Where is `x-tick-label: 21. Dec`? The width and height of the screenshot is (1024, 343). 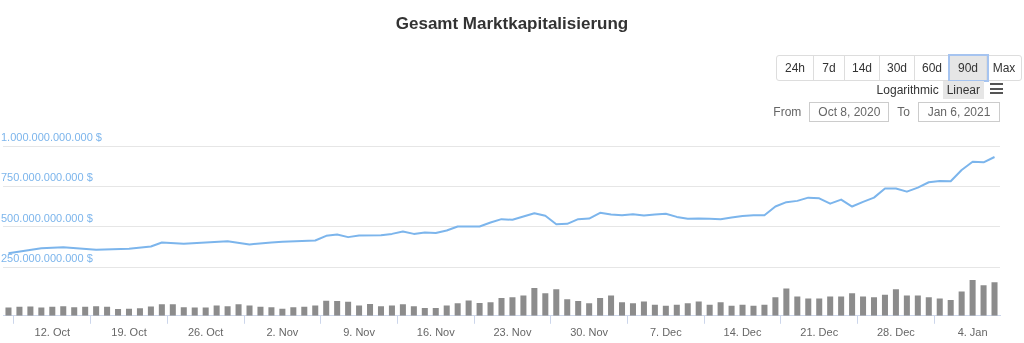 x-tick-label: 21. Dec is located at coordinates (819, 332).